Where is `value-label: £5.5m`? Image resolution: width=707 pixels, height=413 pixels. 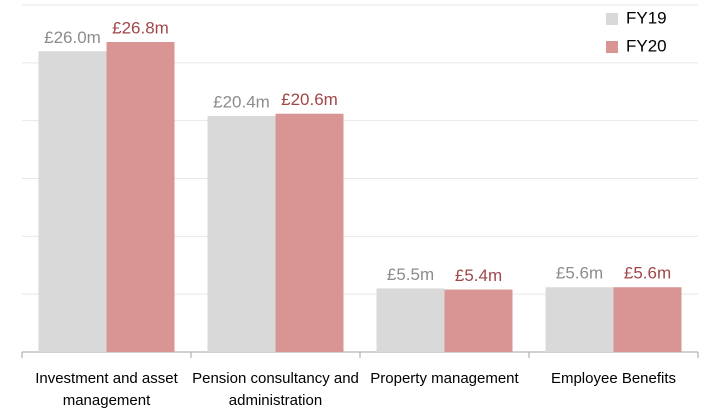
value-label: £5.5m is located at coordinates (410, 274).